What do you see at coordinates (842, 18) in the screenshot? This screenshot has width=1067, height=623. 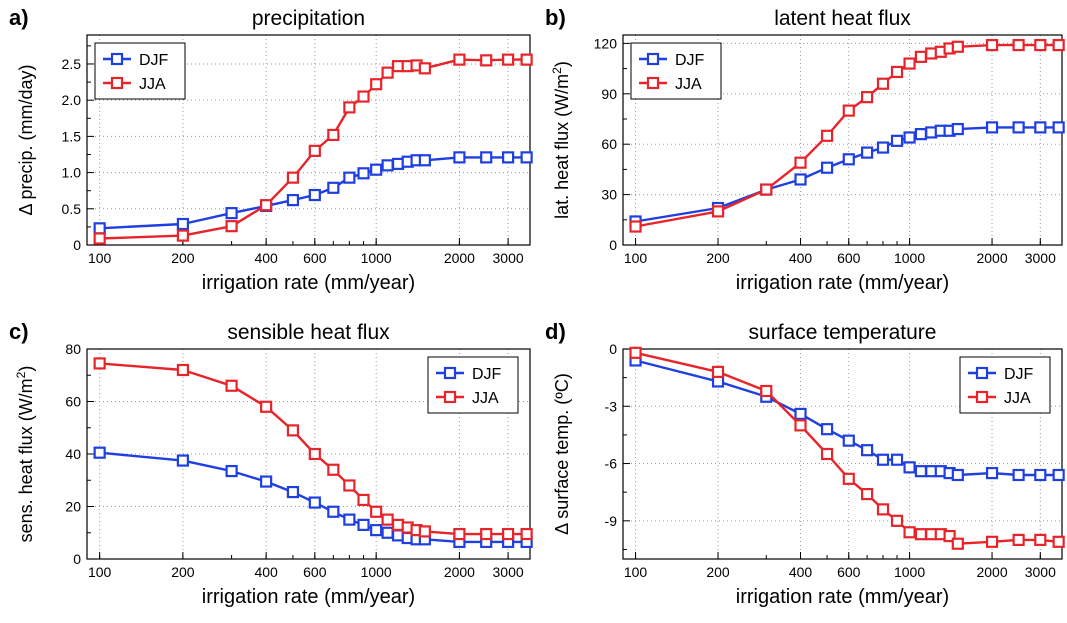 I see `panel-title: latent heat flux` at bounding box center [842, 18].